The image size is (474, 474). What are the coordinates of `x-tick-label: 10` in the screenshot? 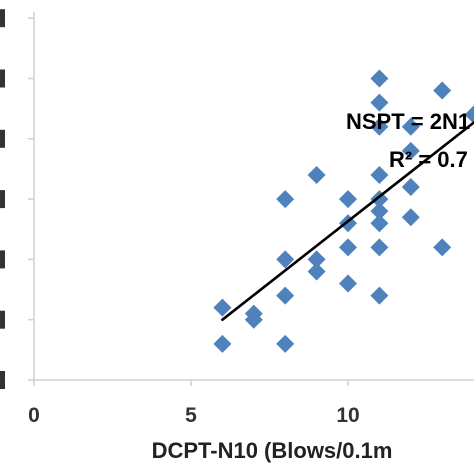 It's located at (347, 415).